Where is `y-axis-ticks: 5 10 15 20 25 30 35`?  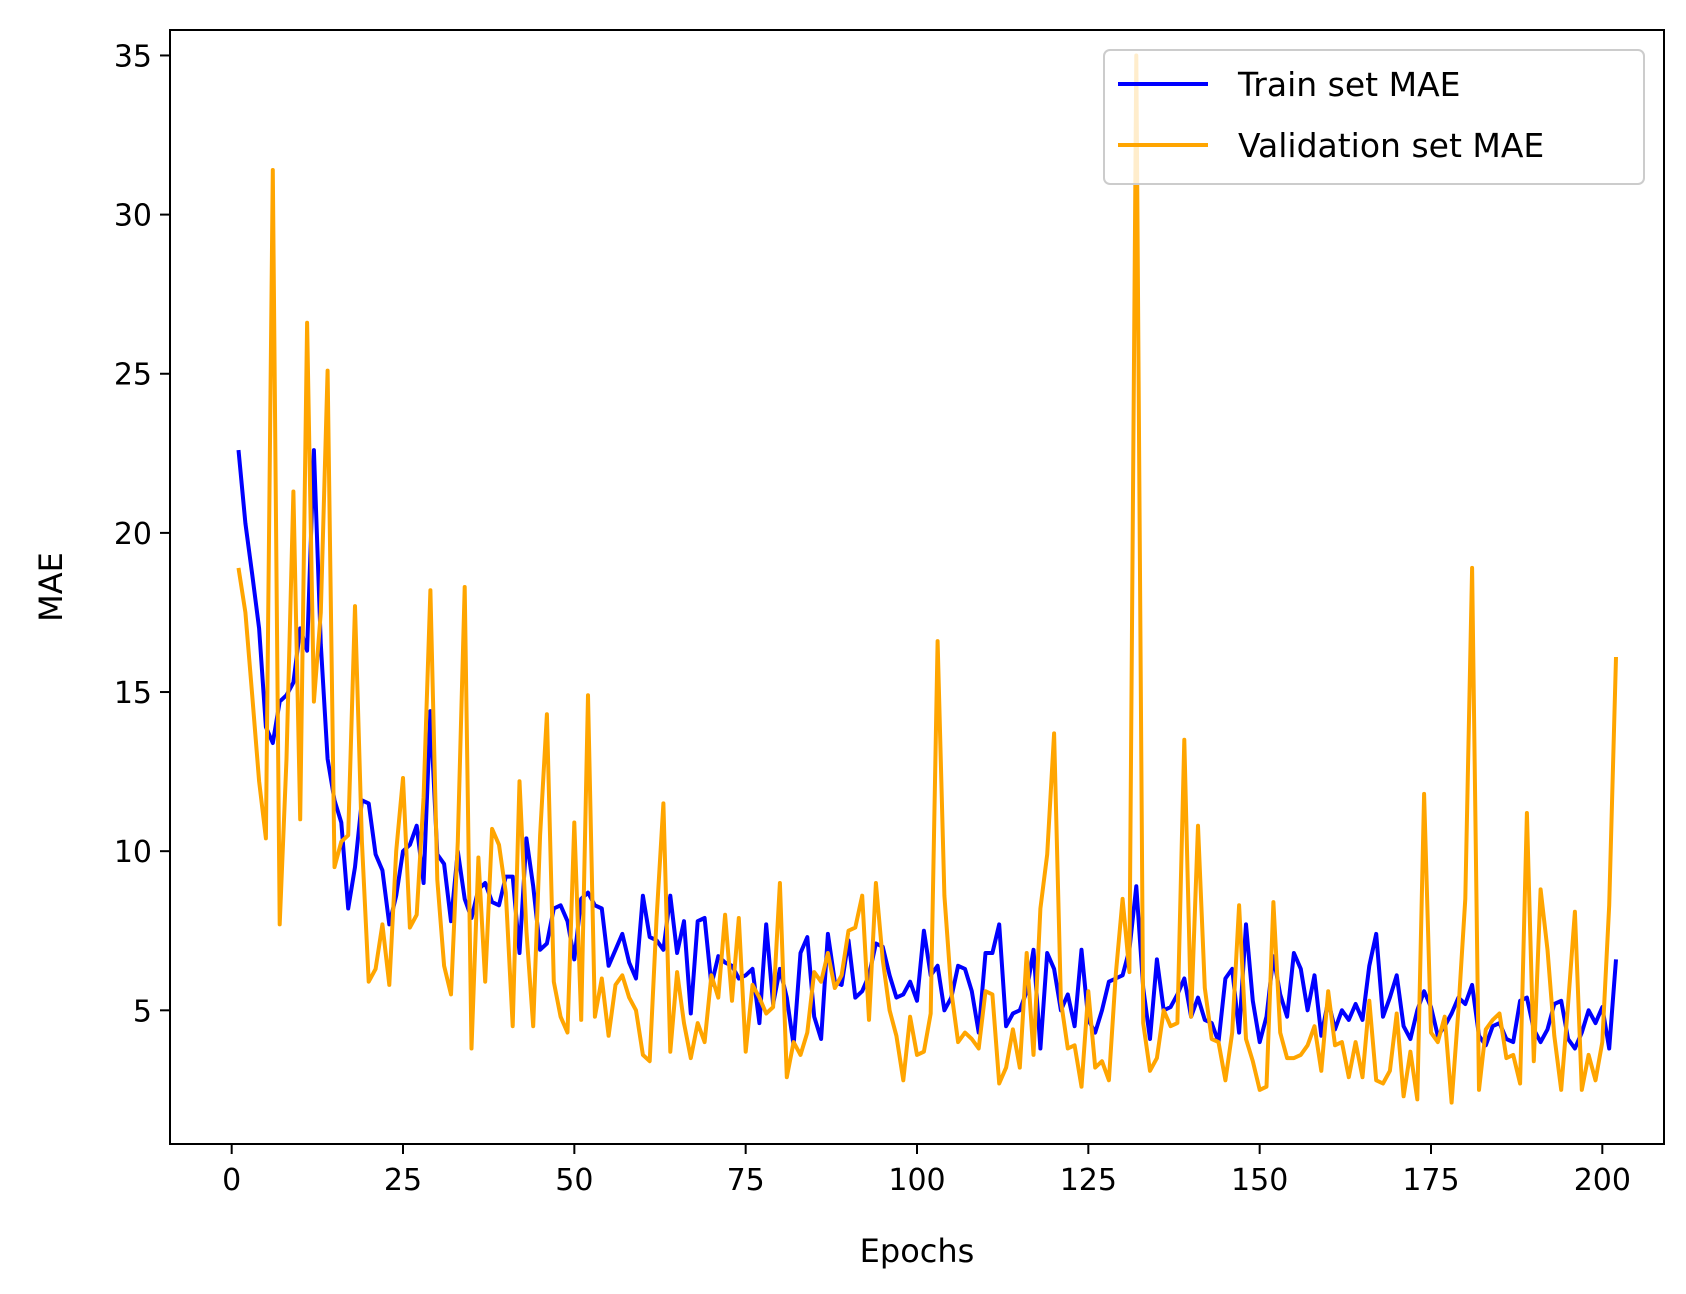
y-axis-ticks: 5 10 15 20 25 30 35 is located at coordinates (142, 534).